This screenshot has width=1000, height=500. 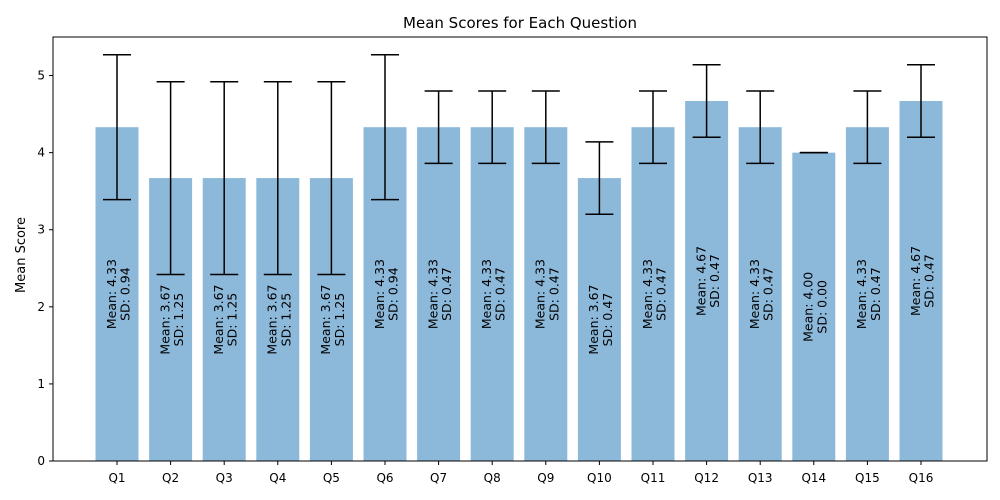 I want to click on bar-label-q12: Mean: 4.67SD: 0.47, so click(x=707, y=281).